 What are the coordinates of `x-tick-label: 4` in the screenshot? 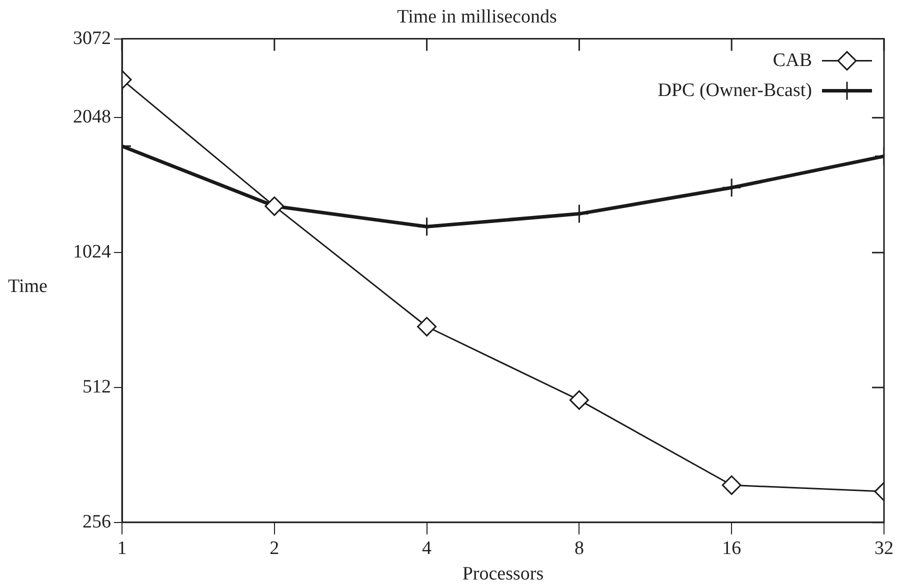 It's located at (427, 548).